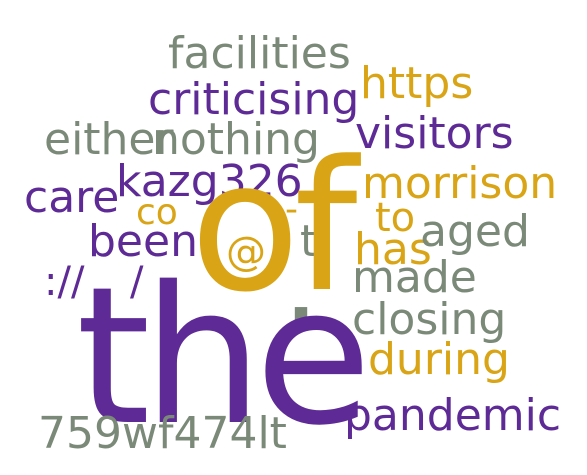 Image resolution: width=587 pixels, height=475 pixels. Describe the element at coordinates (453, 415) in the screenshot. I see `word-pandemic: pandemic` at that location.